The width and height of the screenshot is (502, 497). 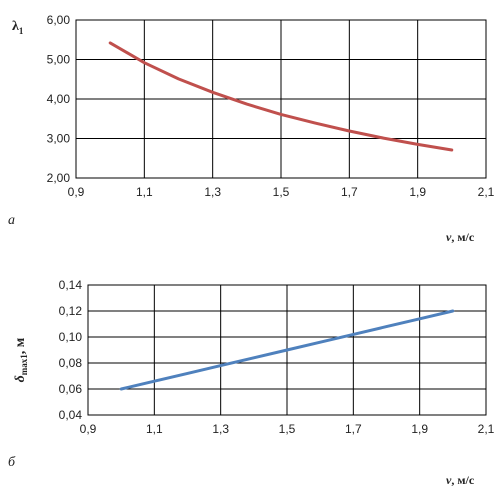 What do you see at coordinates (76, 192) in the screenshot?
I see `chart-a-x-tick-label: 0,9` at bounding box center [76, 192].